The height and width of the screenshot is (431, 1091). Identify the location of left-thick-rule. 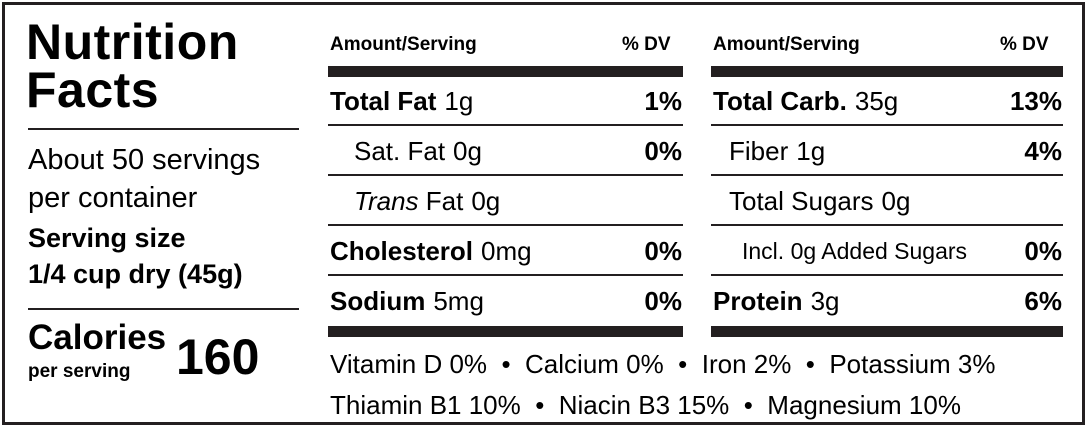
(505, 71).